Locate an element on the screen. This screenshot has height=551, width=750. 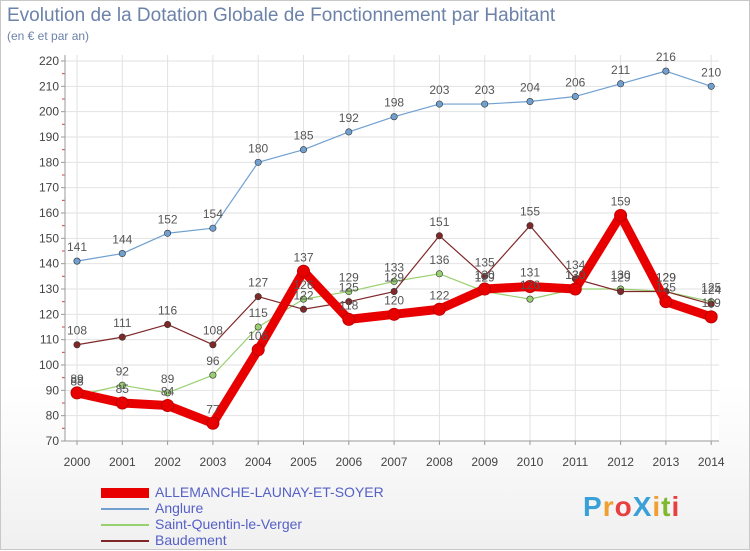
x-tick-label: 2012 is located at coordinates (620, 462).